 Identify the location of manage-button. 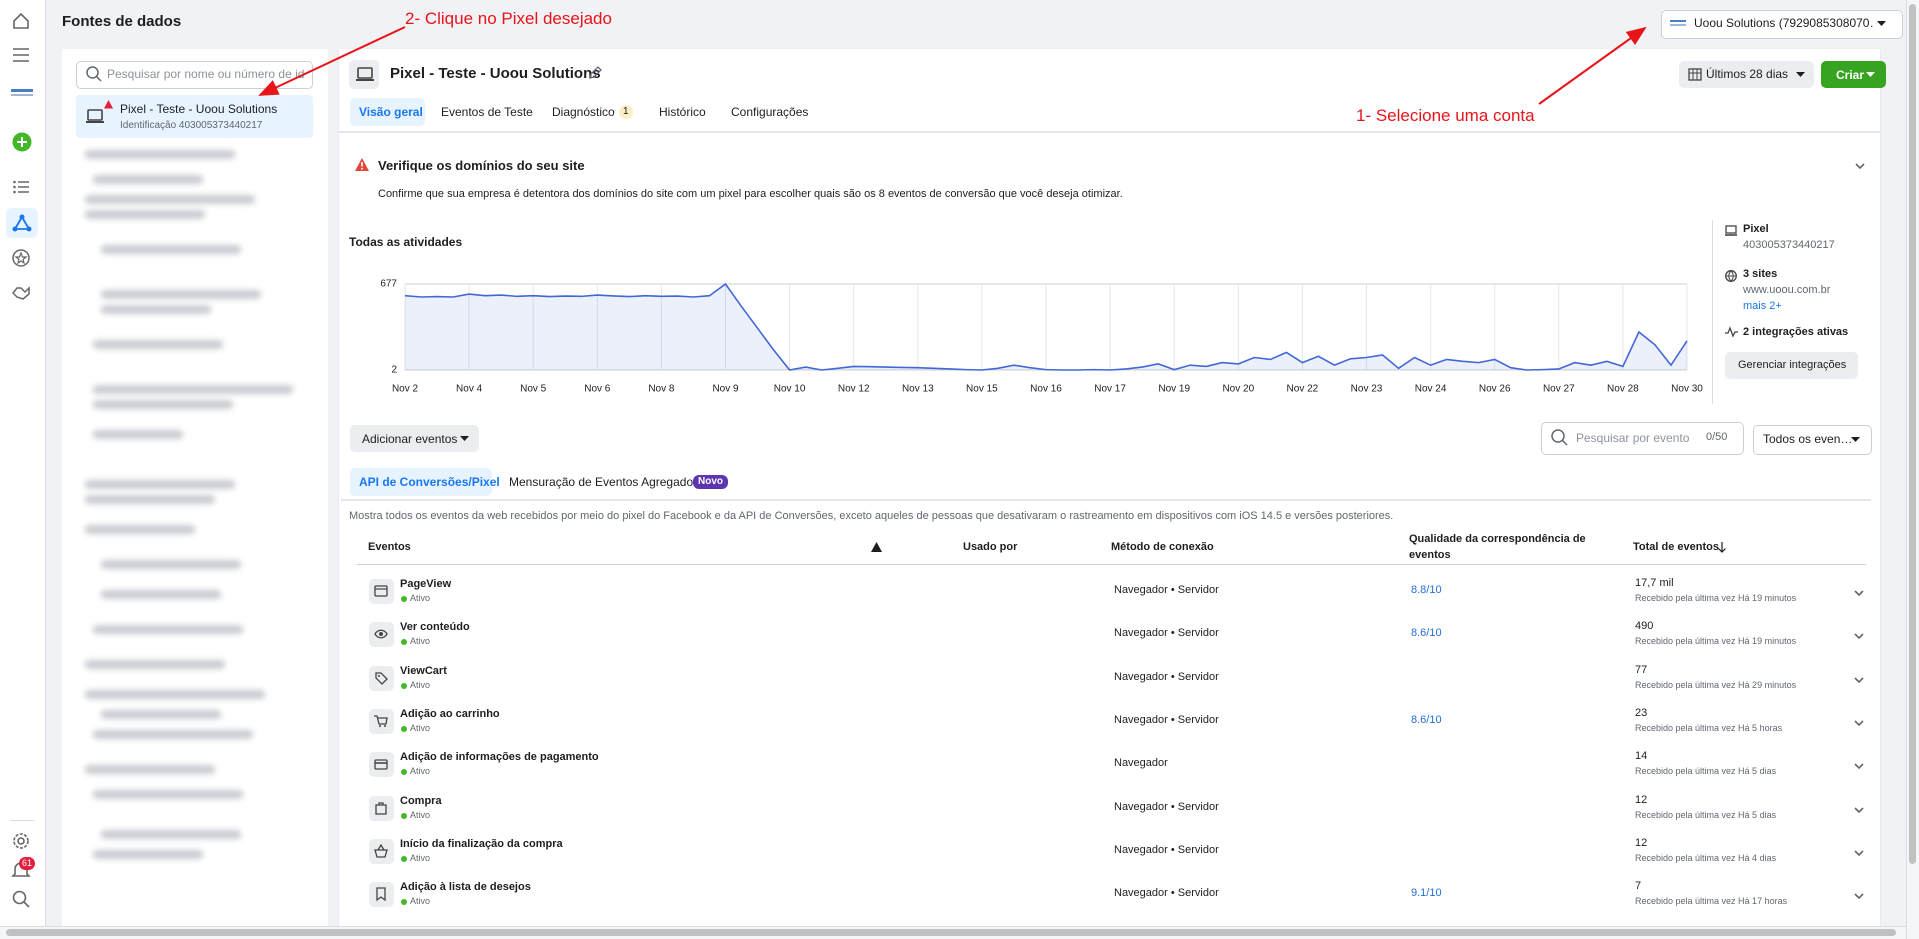
(1791, 365).